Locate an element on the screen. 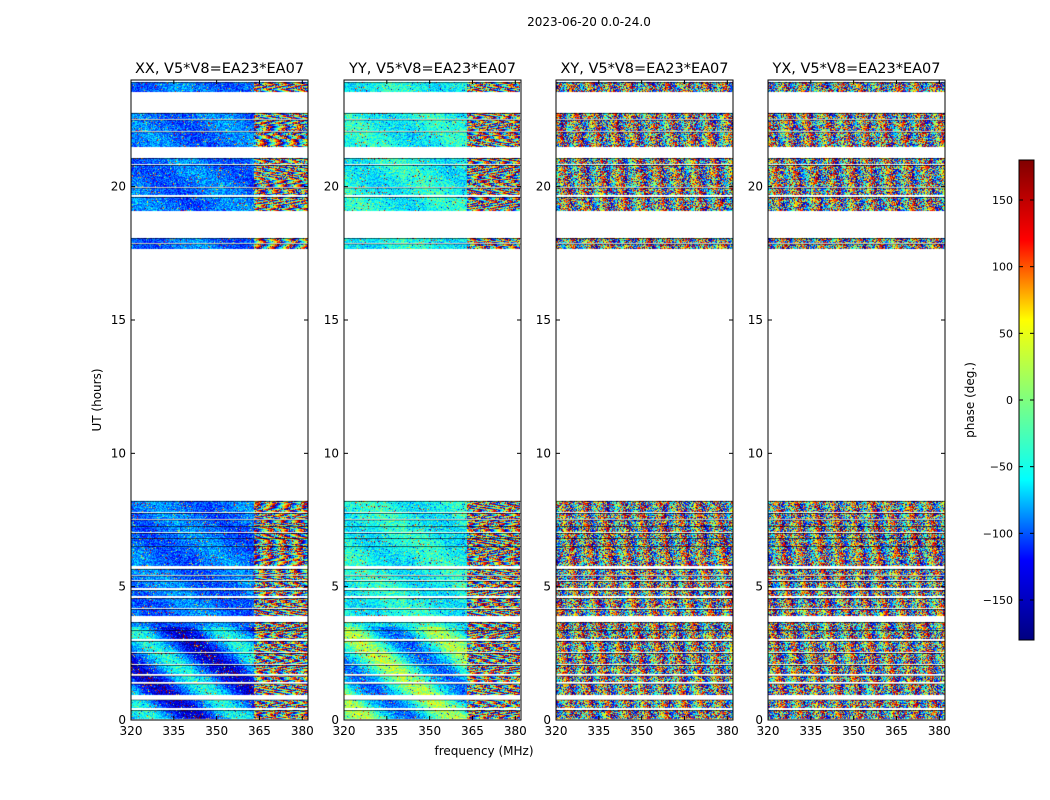  heatmap-xy is located at coordinates (644, 400).